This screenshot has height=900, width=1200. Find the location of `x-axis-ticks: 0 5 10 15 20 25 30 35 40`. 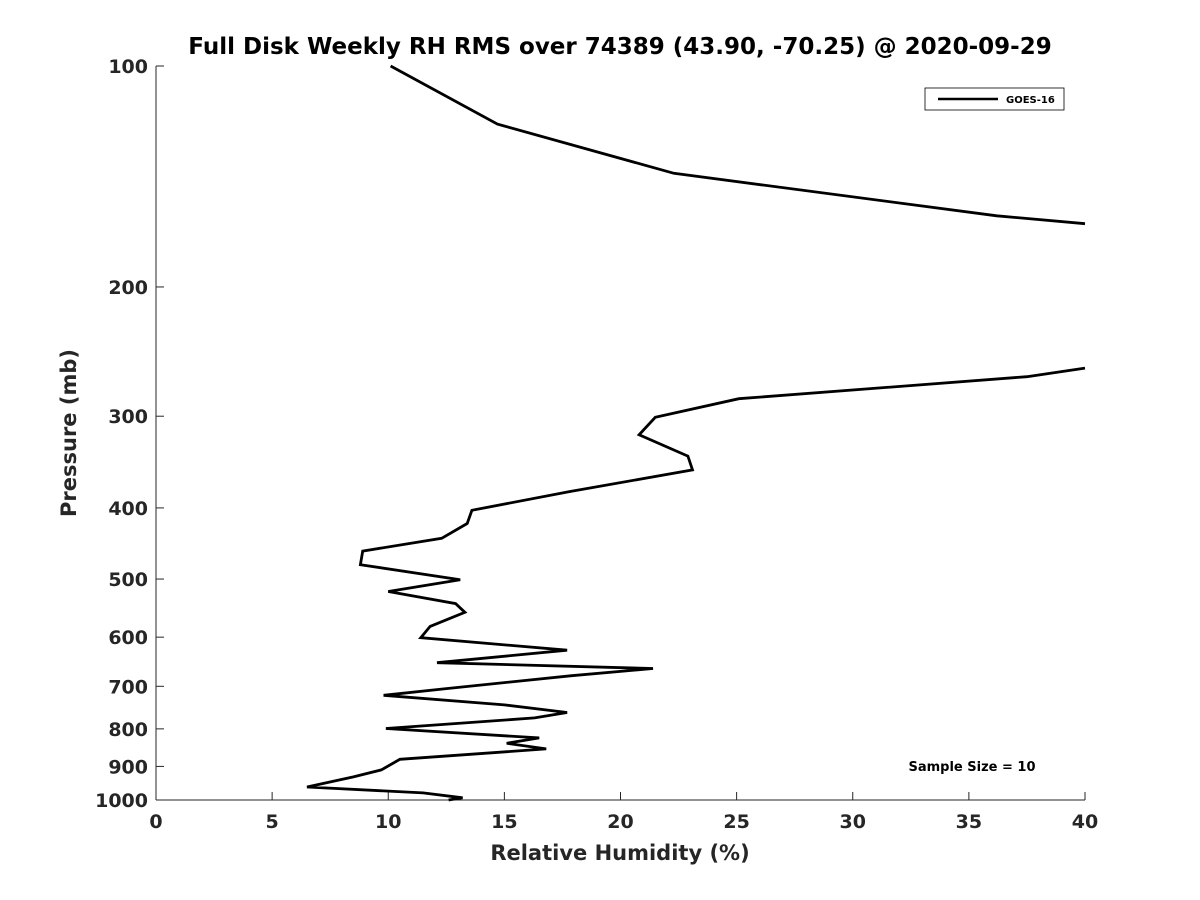

x-axis-ticks: 0 5 10 15 20 25 30 35 40 is located at coordinates (623, 812).